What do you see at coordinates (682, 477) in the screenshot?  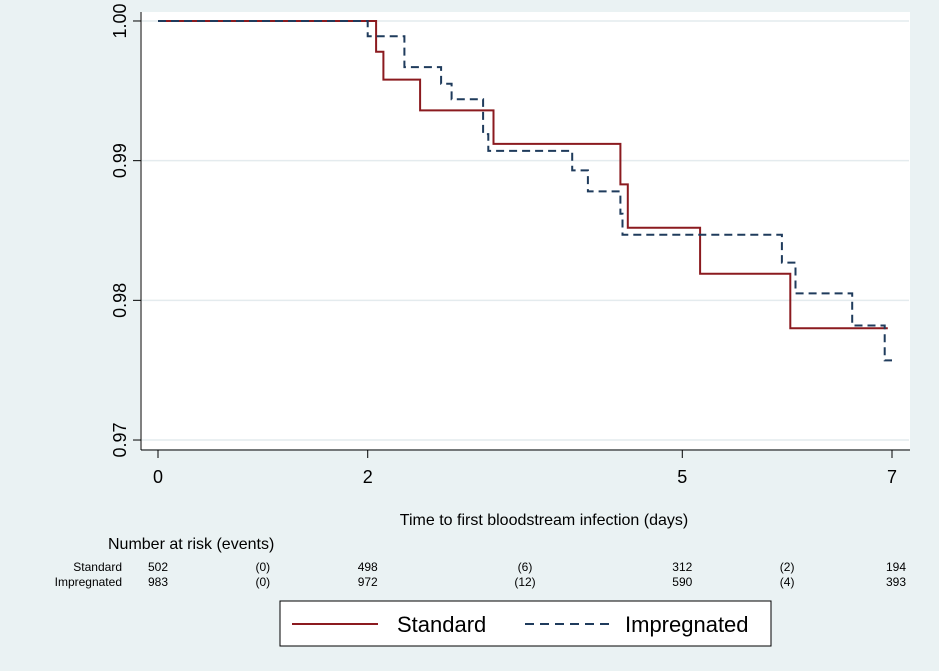 I see `x-tick-label: 5` at bounding box center [682, 477].